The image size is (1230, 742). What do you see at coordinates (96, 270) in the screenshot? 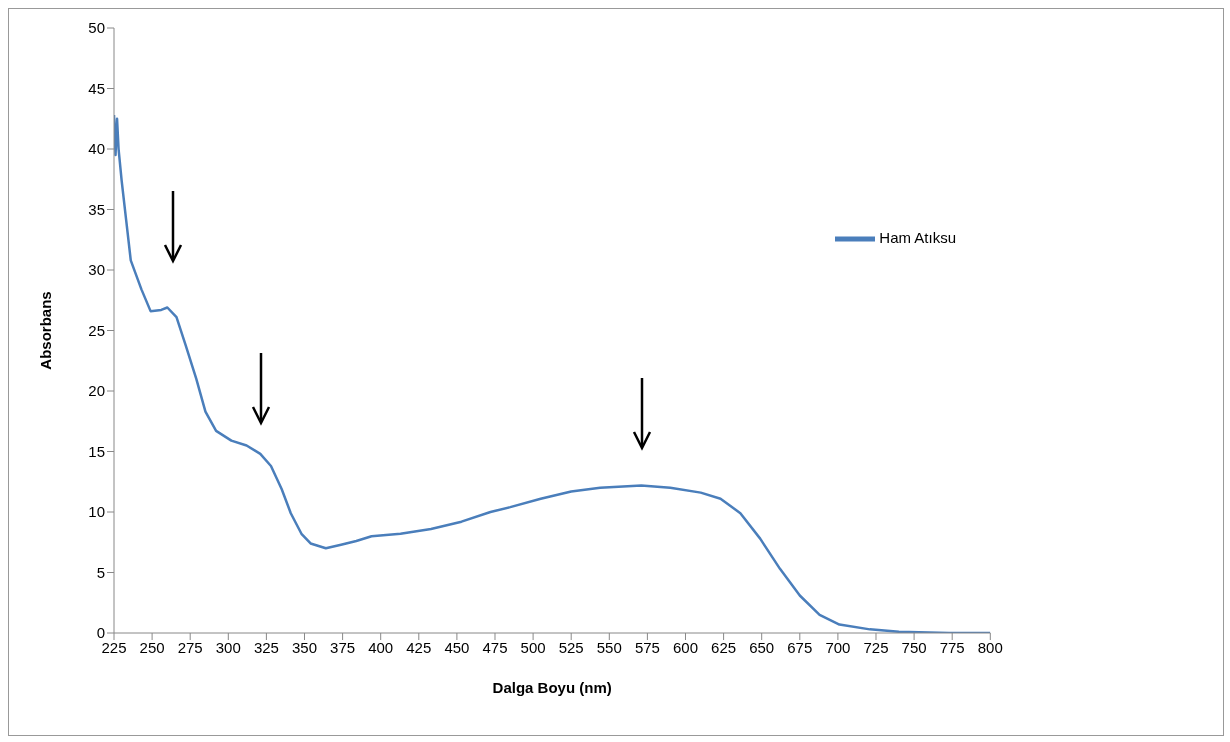
I see `y-tick-label: 30` at bounding box center [96, 270].